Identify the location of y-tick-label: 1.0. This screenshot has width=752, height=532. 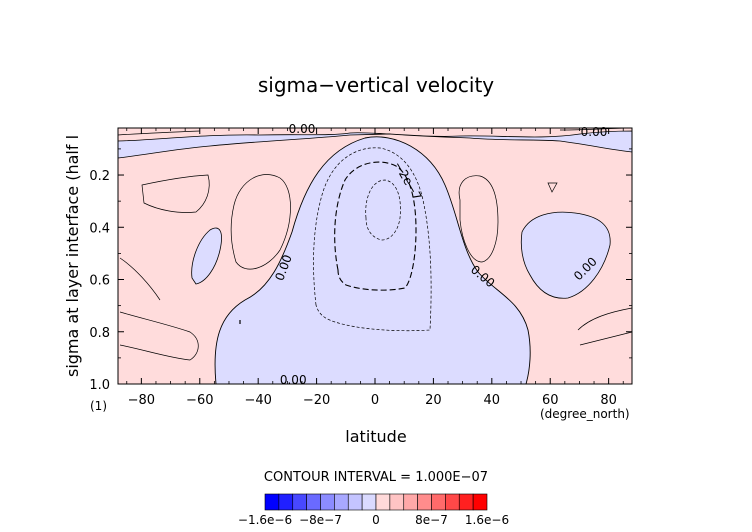
(99, 385).